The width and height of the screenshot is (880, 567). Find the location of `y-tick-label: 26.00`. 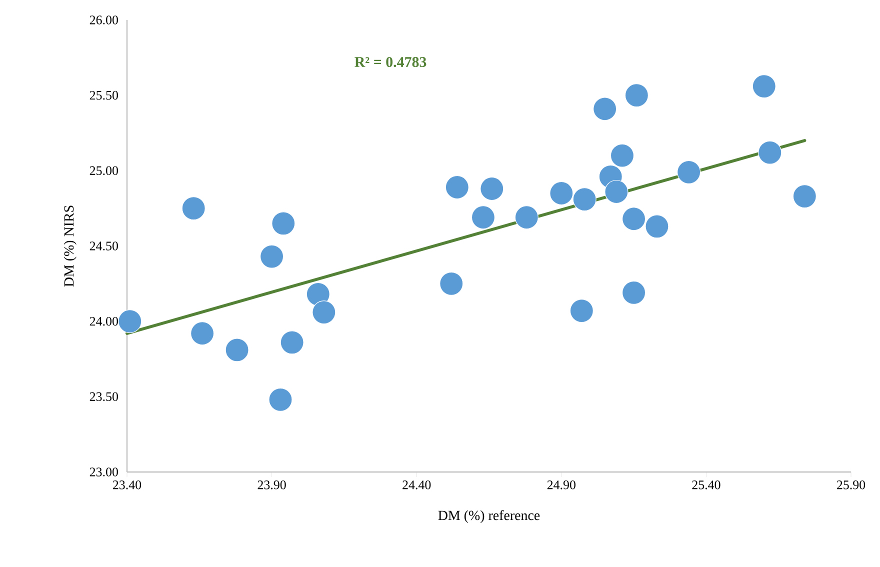

y-tick-label: 26.00 is located at coordinates (104, 20).